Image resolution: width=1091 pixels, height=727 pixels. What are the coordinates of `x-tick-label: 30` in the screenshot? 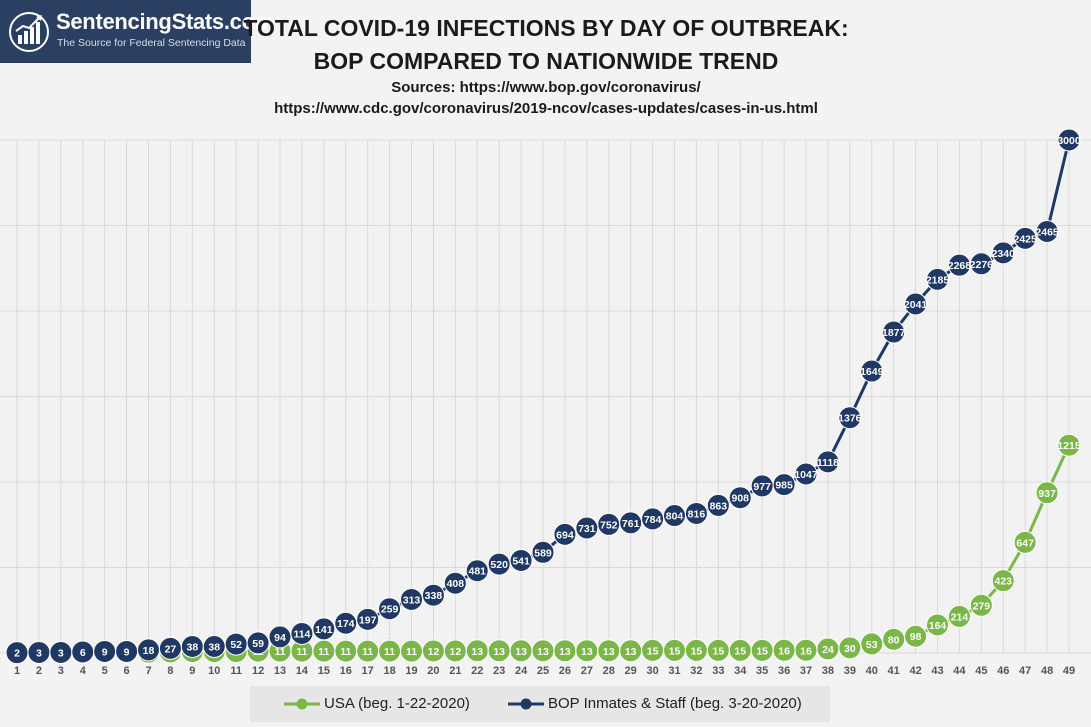 It's located at (652, 671).